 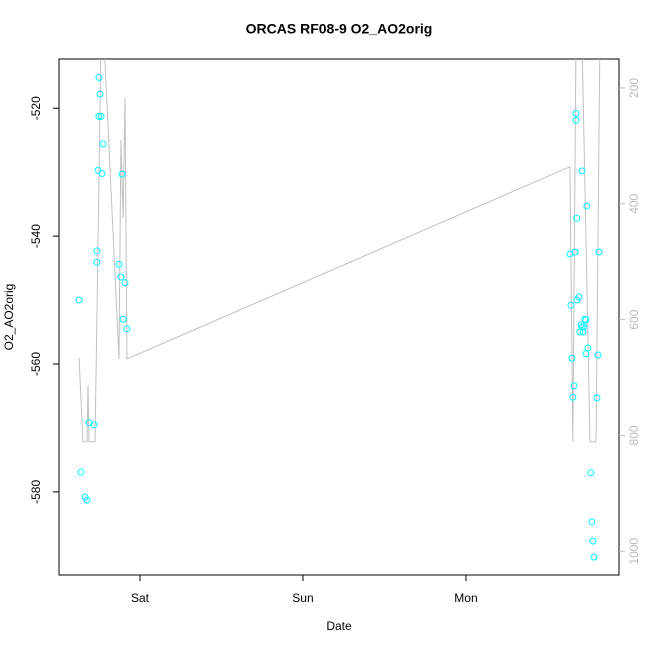 What do you see at coordinates (339, 29) in the screenshot?
I see `chart-title: ORCAS RF08-9 O2_AO2orig` at bounding box center [339, 29].